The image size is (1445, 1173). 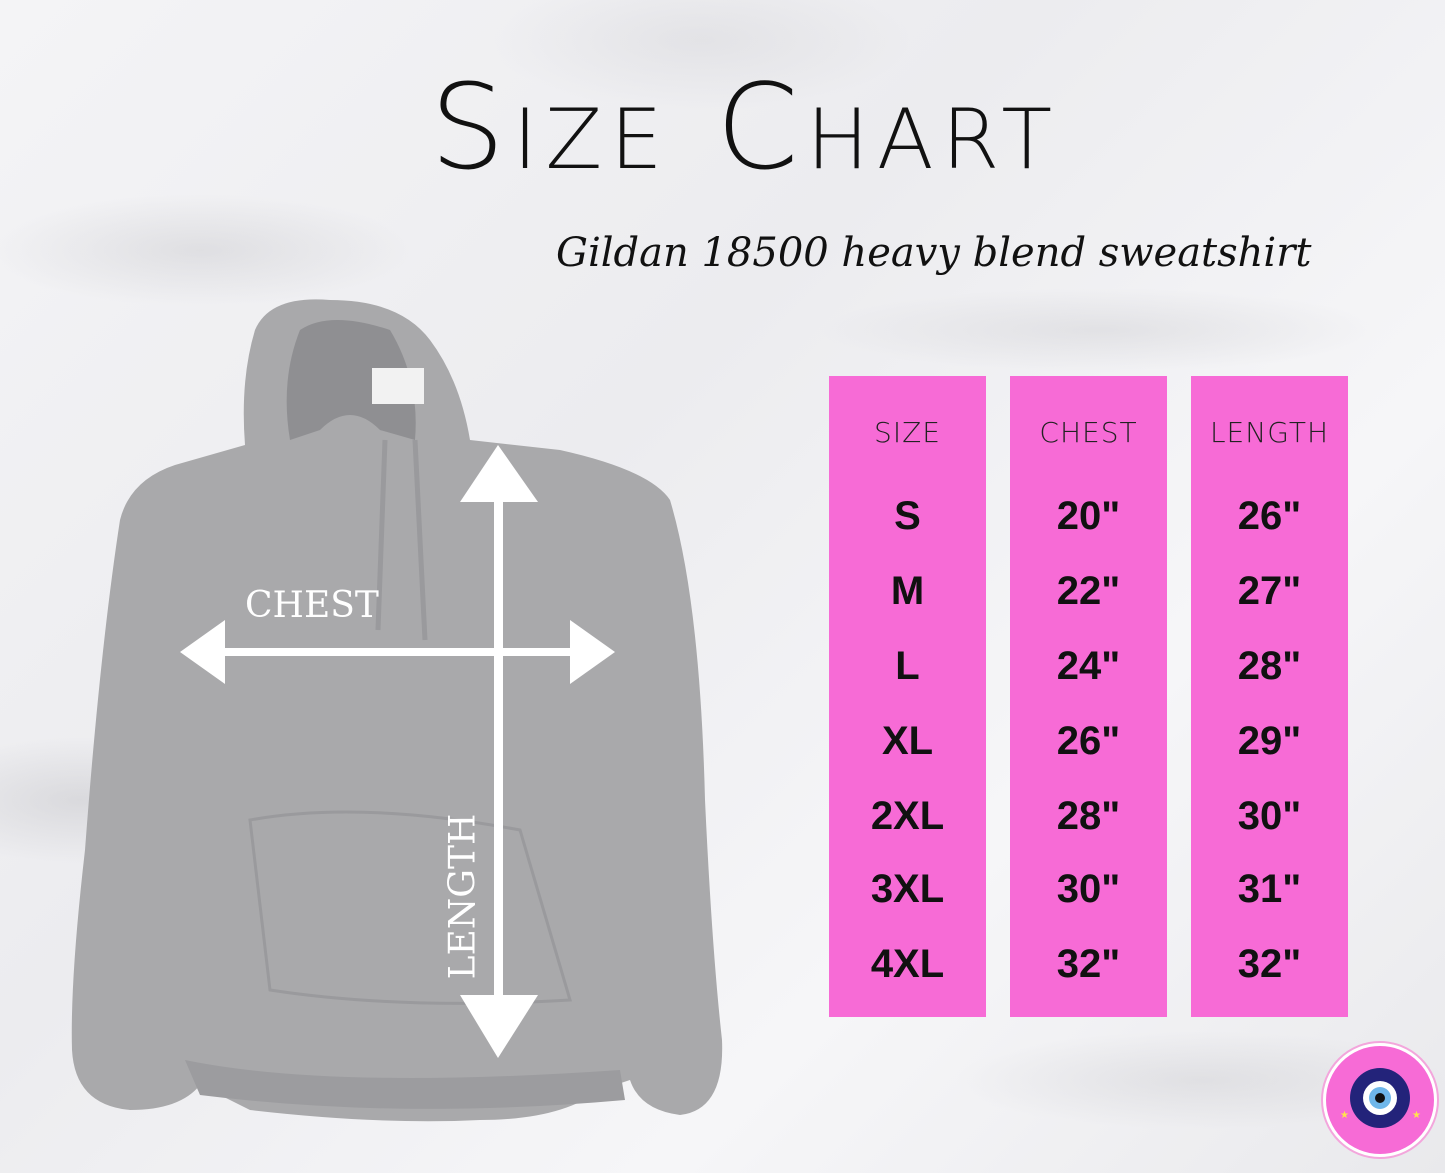 I want to click on subtitle: Gildan 18500 heavy blend sweatshirt, so click(x=934, y=253).